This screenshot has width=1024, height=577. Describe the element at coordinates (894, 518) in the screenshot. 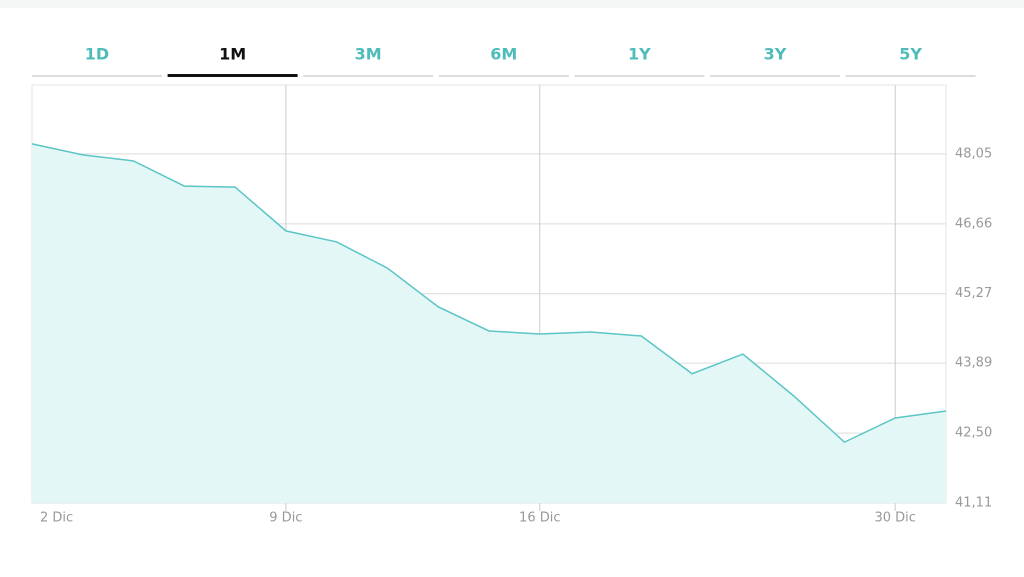

I see `x-tick-label: 30 Dic` at that location.